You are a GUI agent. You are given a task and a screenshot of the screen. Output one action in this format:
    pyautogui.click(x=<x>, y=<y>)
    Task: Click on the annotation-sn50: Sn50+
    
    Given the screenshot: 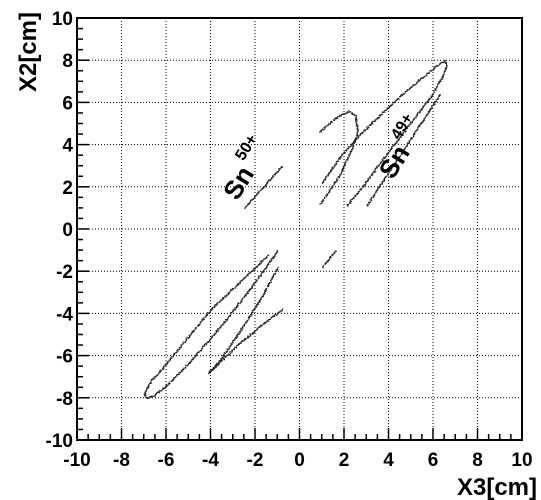 What is the action you would take?
    pyautogui.click(x=245, y=168)
    